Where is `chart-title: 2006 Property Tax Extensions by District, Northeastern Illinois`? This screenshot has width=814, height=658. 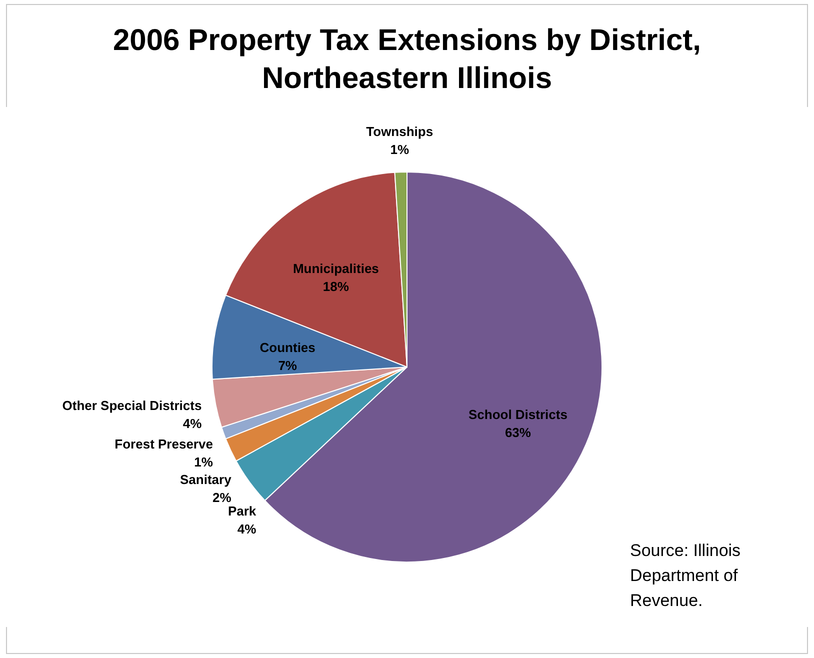
chart-title: 2006 Property Tax Extensions by District, Northeastern Illinois is located at coordinates (407, 60).